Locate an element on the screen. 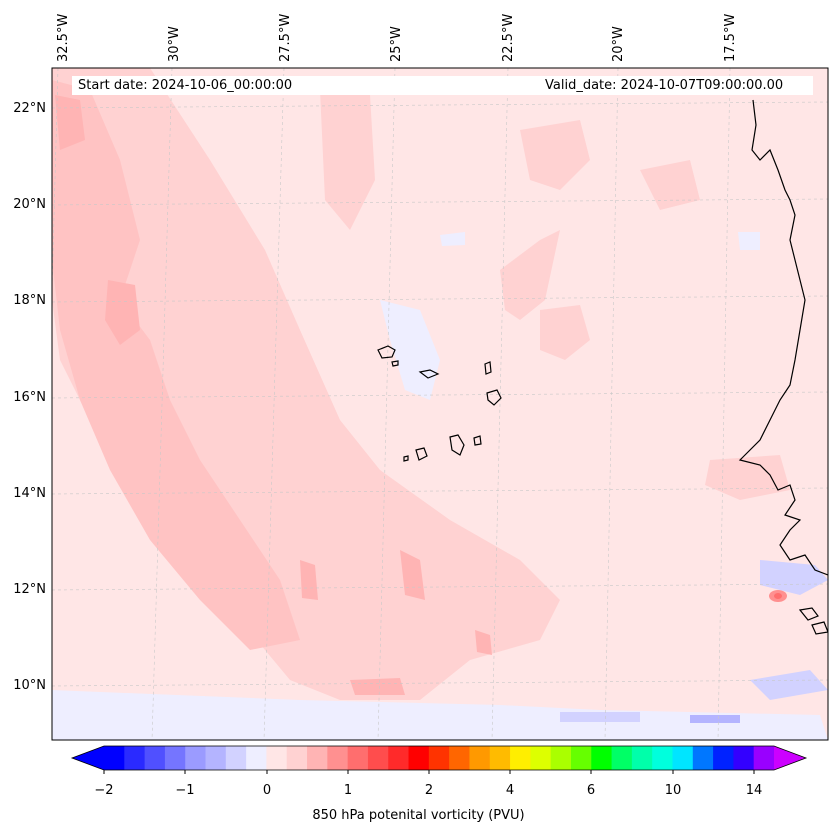  cbar-tick-label: −1 is located at coordinates (184, 790).